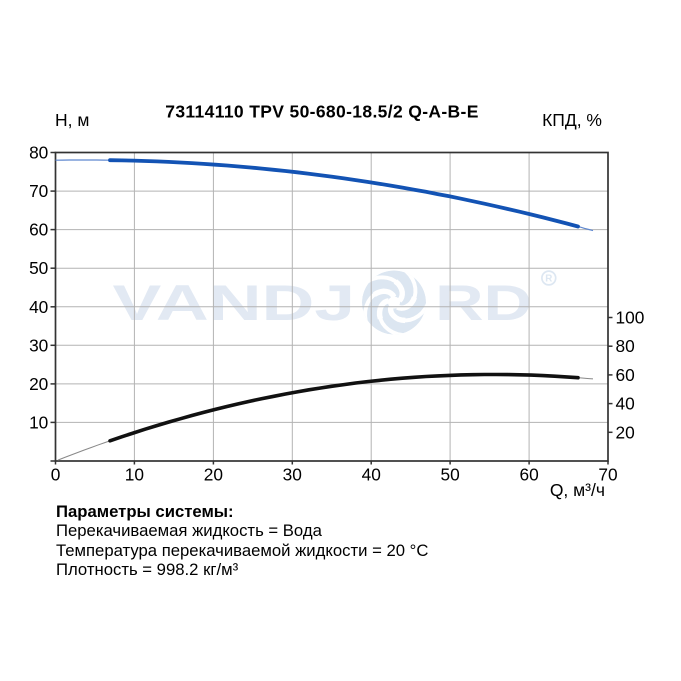 The width and height of the screenshot is (681, 681). I want to click on svg-text:73114110 TPV 50-680-18.5/2 Q-A: 73114110 TPV 50-680-18.5/2 Q-A-B-E, so click(321, 111).